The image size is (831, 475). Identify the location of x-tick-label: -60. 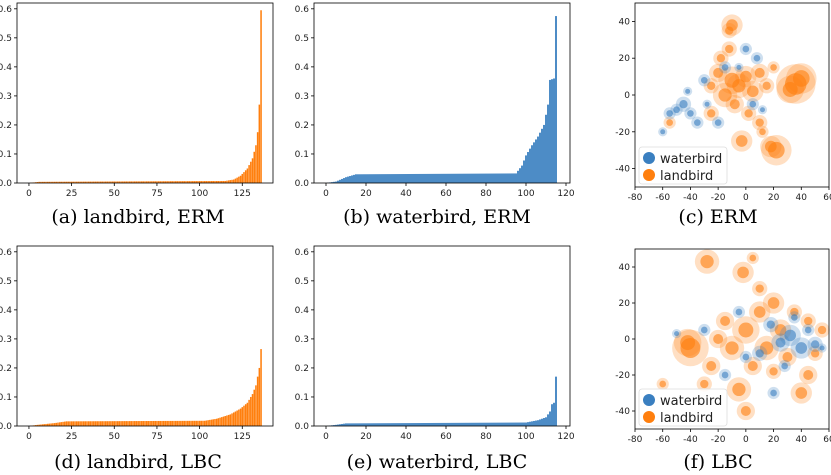
(662, 440).